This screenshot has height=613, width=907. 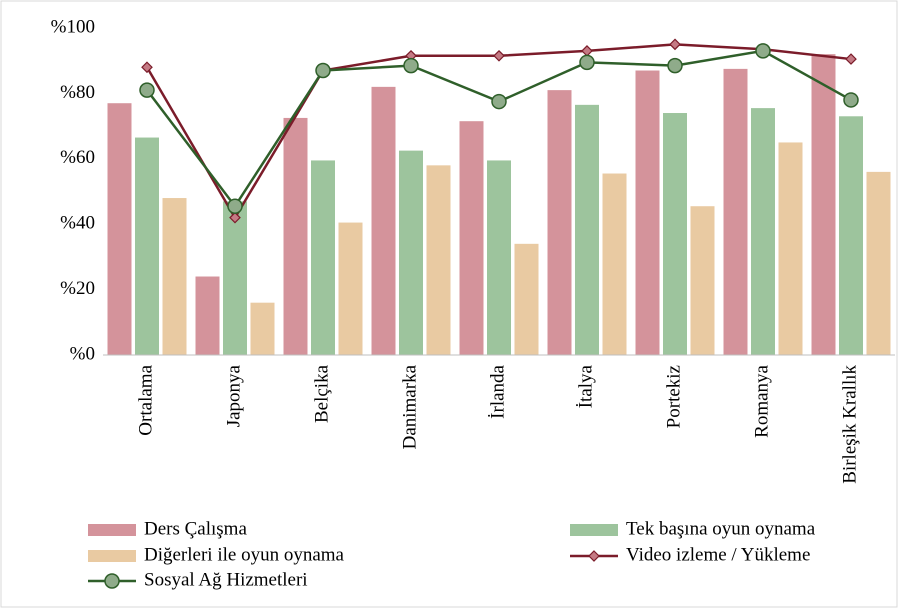 I want to click on legend-label: Ders Çalışma, so click(x=195, y=528).